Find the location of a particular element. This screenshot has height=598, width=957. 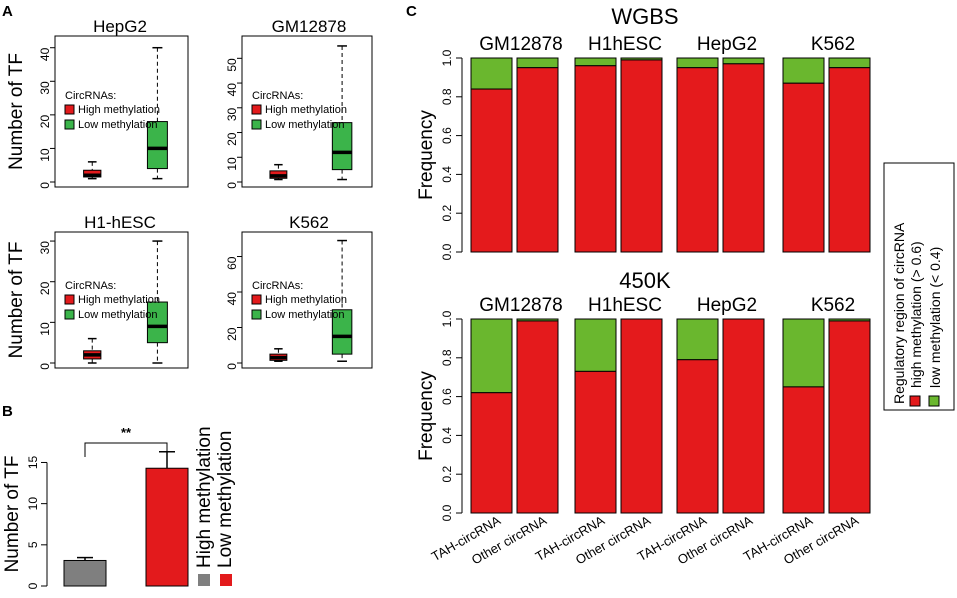

significance-bracket is located at coordinates (126, 449).